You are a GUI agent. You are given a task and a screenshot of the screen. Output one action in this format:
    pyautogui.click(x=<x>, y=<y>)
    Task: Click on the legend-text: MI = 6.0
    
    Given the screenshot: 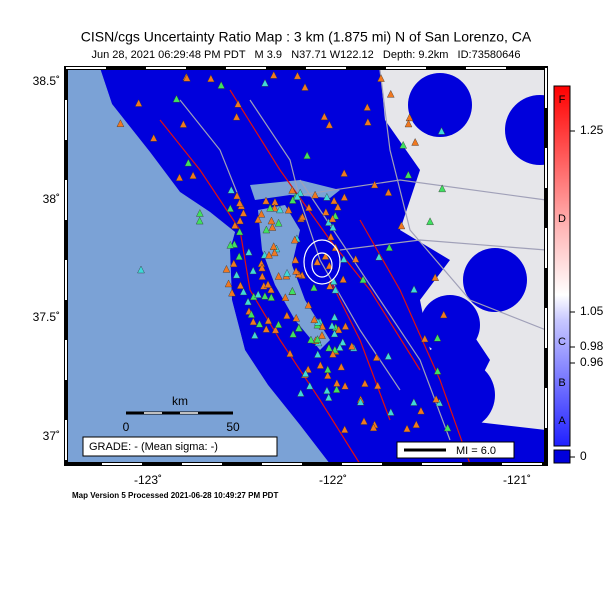 What is the action you would take?
    pyautogui.click(x=476, y=451)
    